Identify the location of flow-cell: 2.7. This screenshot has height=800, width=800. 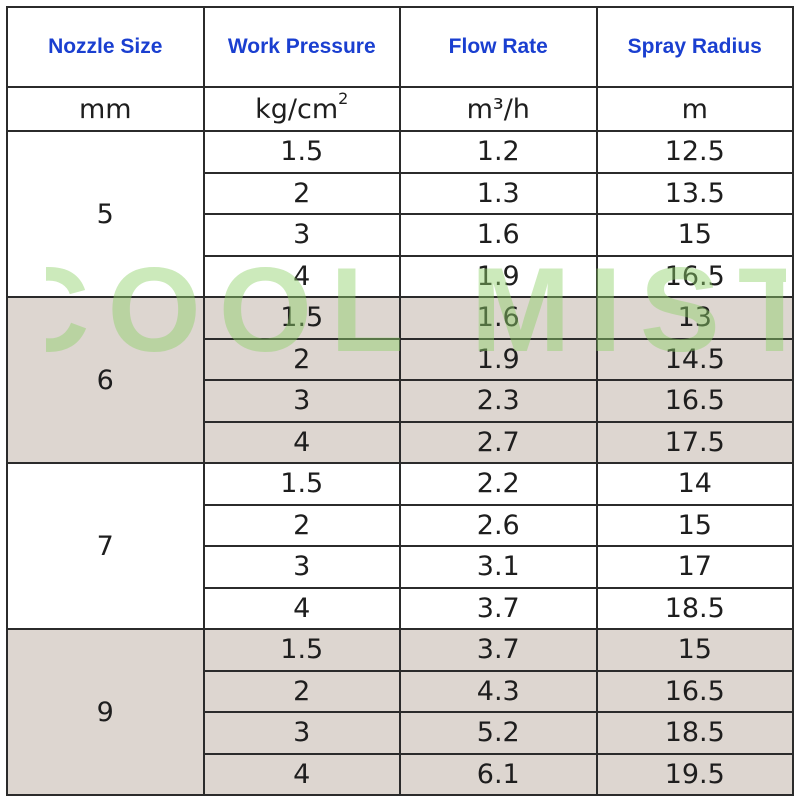
(498, 442).